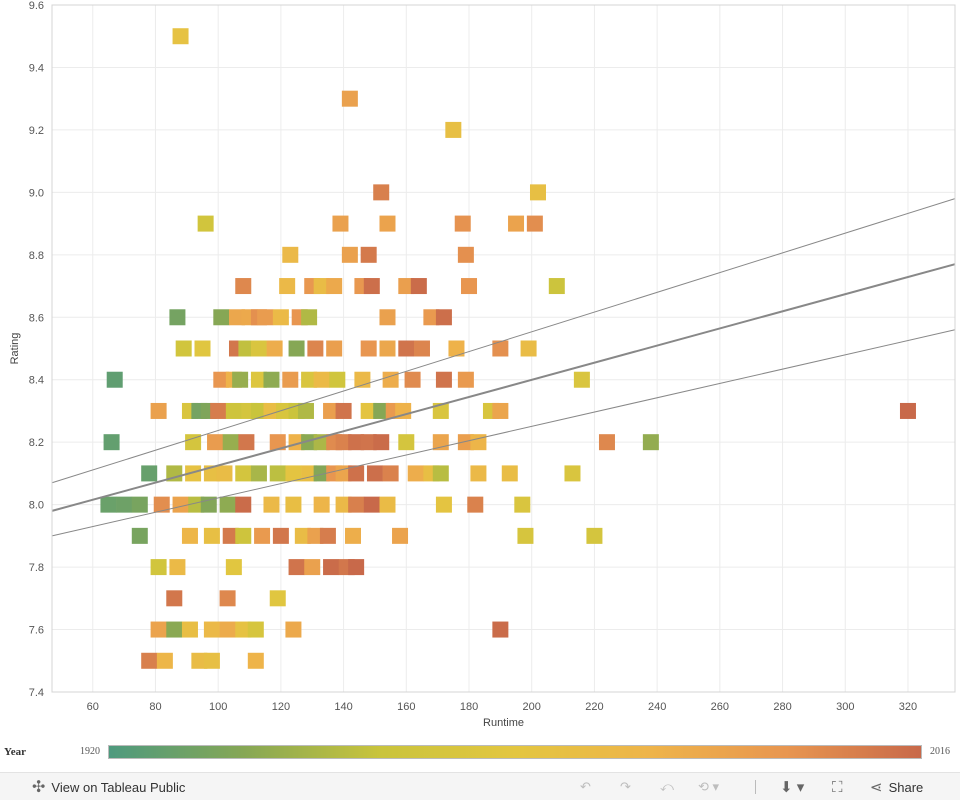  Describe the element at coordinates (36, 443) in the screenshot. I see `y-tick-label: 8.2` at that location.